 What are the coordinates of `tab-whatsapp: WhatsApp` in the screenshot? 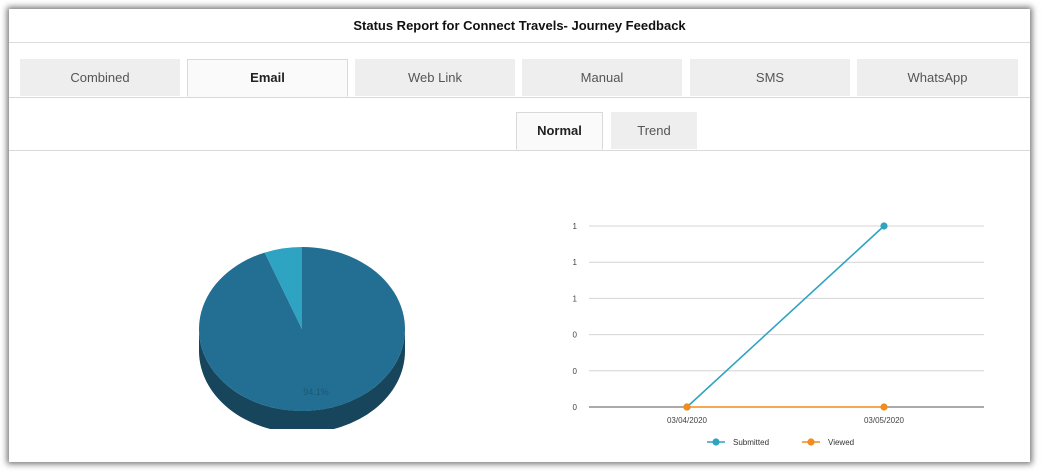 It's located at (937, 77).